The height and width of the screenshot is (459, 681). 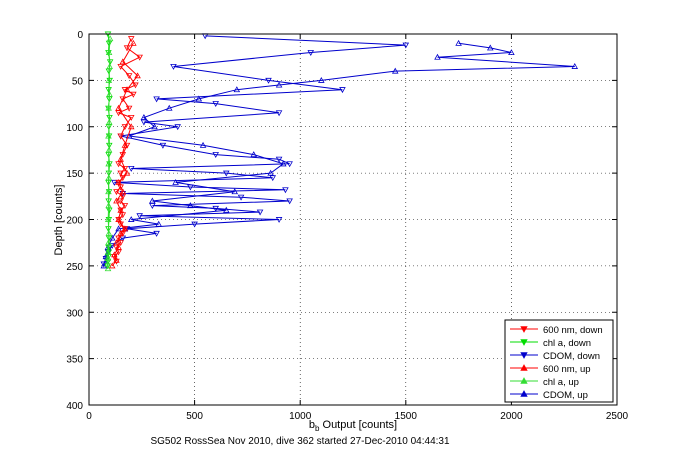 What do you see at coordinates (617, 416) in the screenshot?
I see `x-tick-label: 2500` at bounding box center [617, 416].